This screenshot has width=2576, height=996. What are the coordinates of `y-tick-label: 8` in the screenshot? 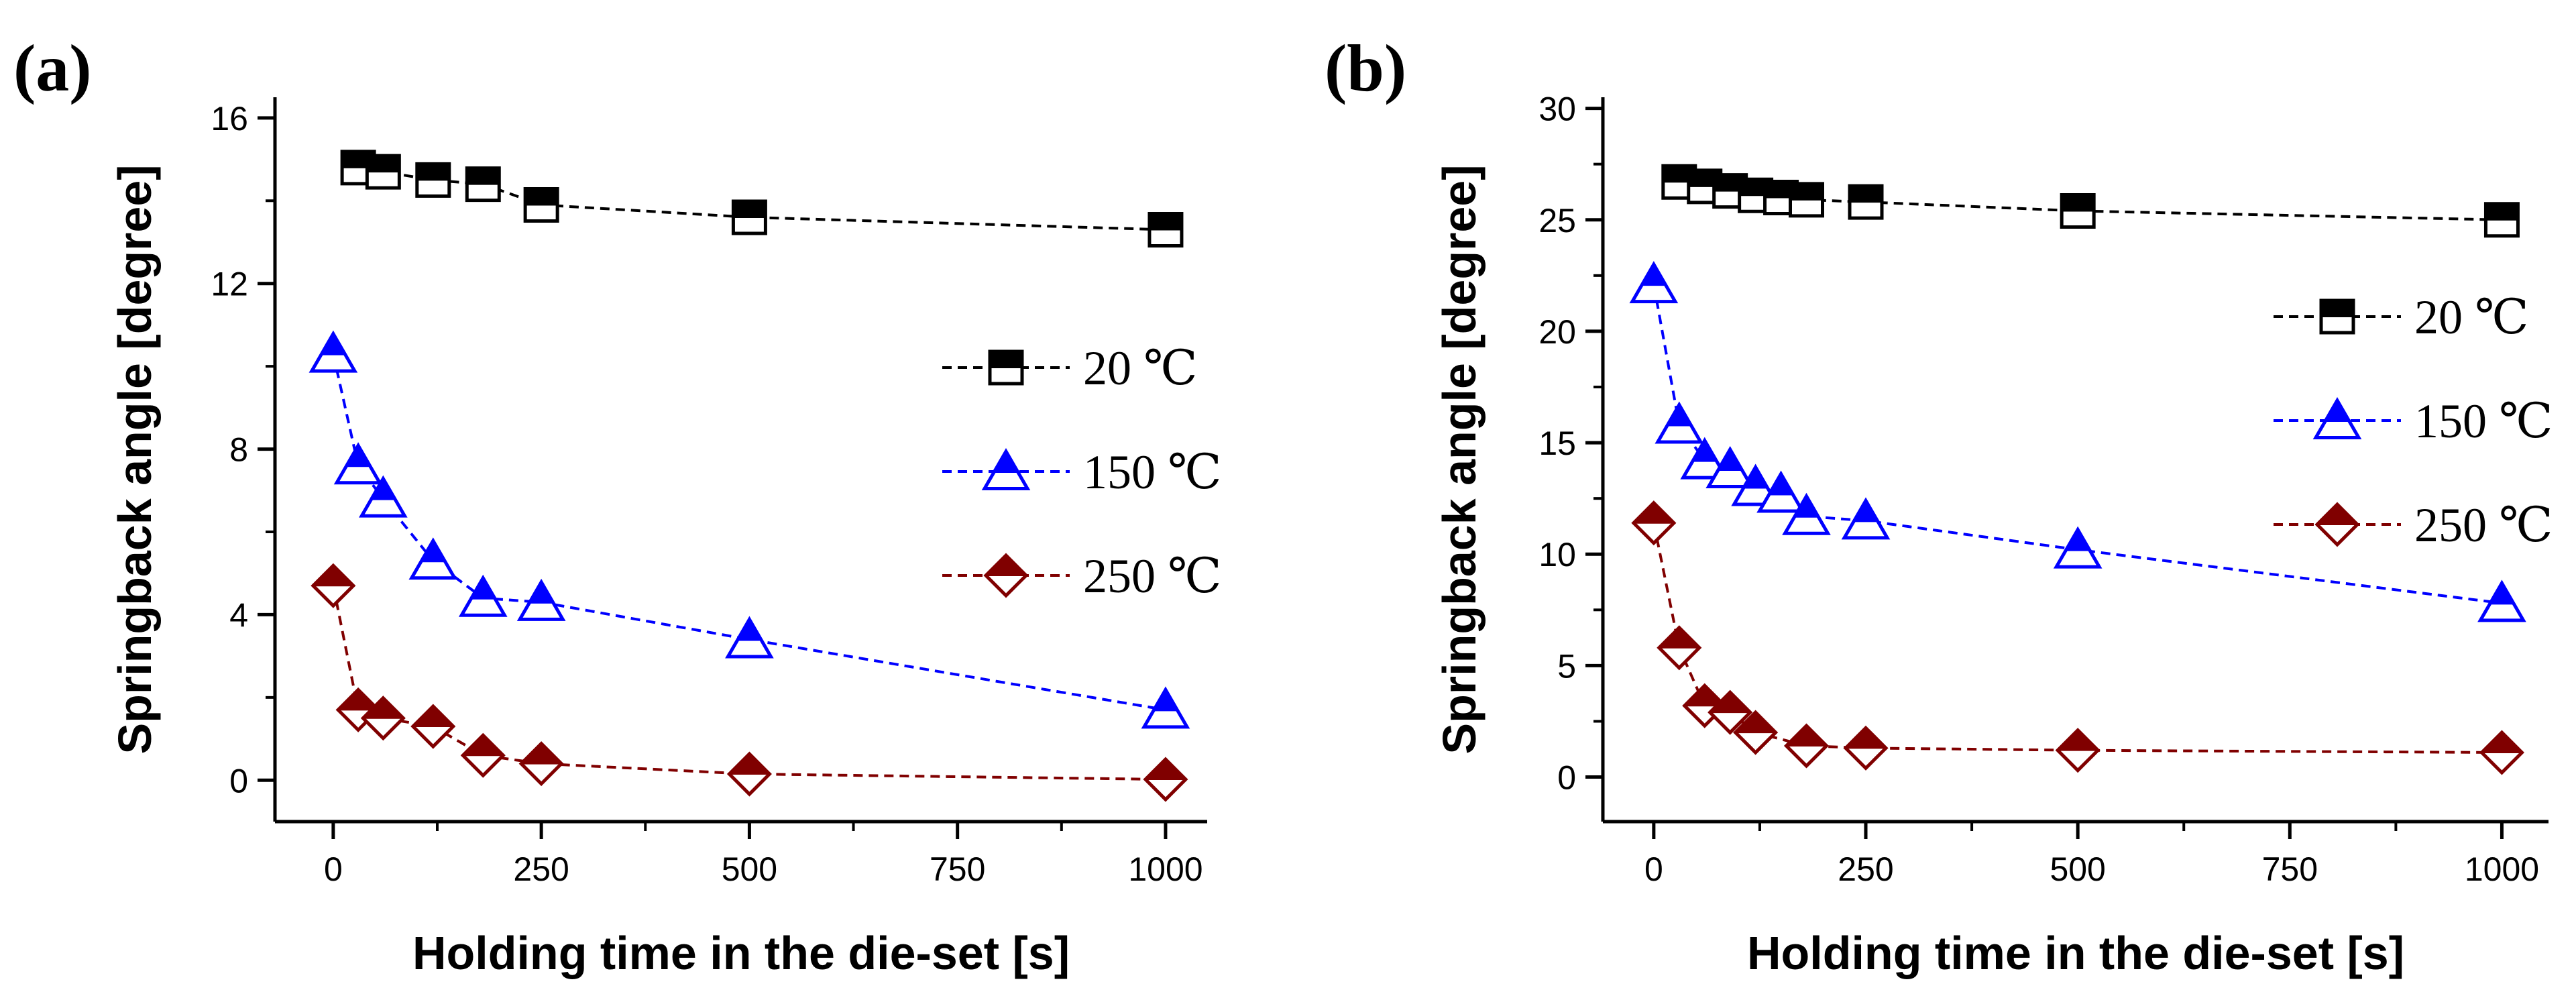 It's located at (238, 450).